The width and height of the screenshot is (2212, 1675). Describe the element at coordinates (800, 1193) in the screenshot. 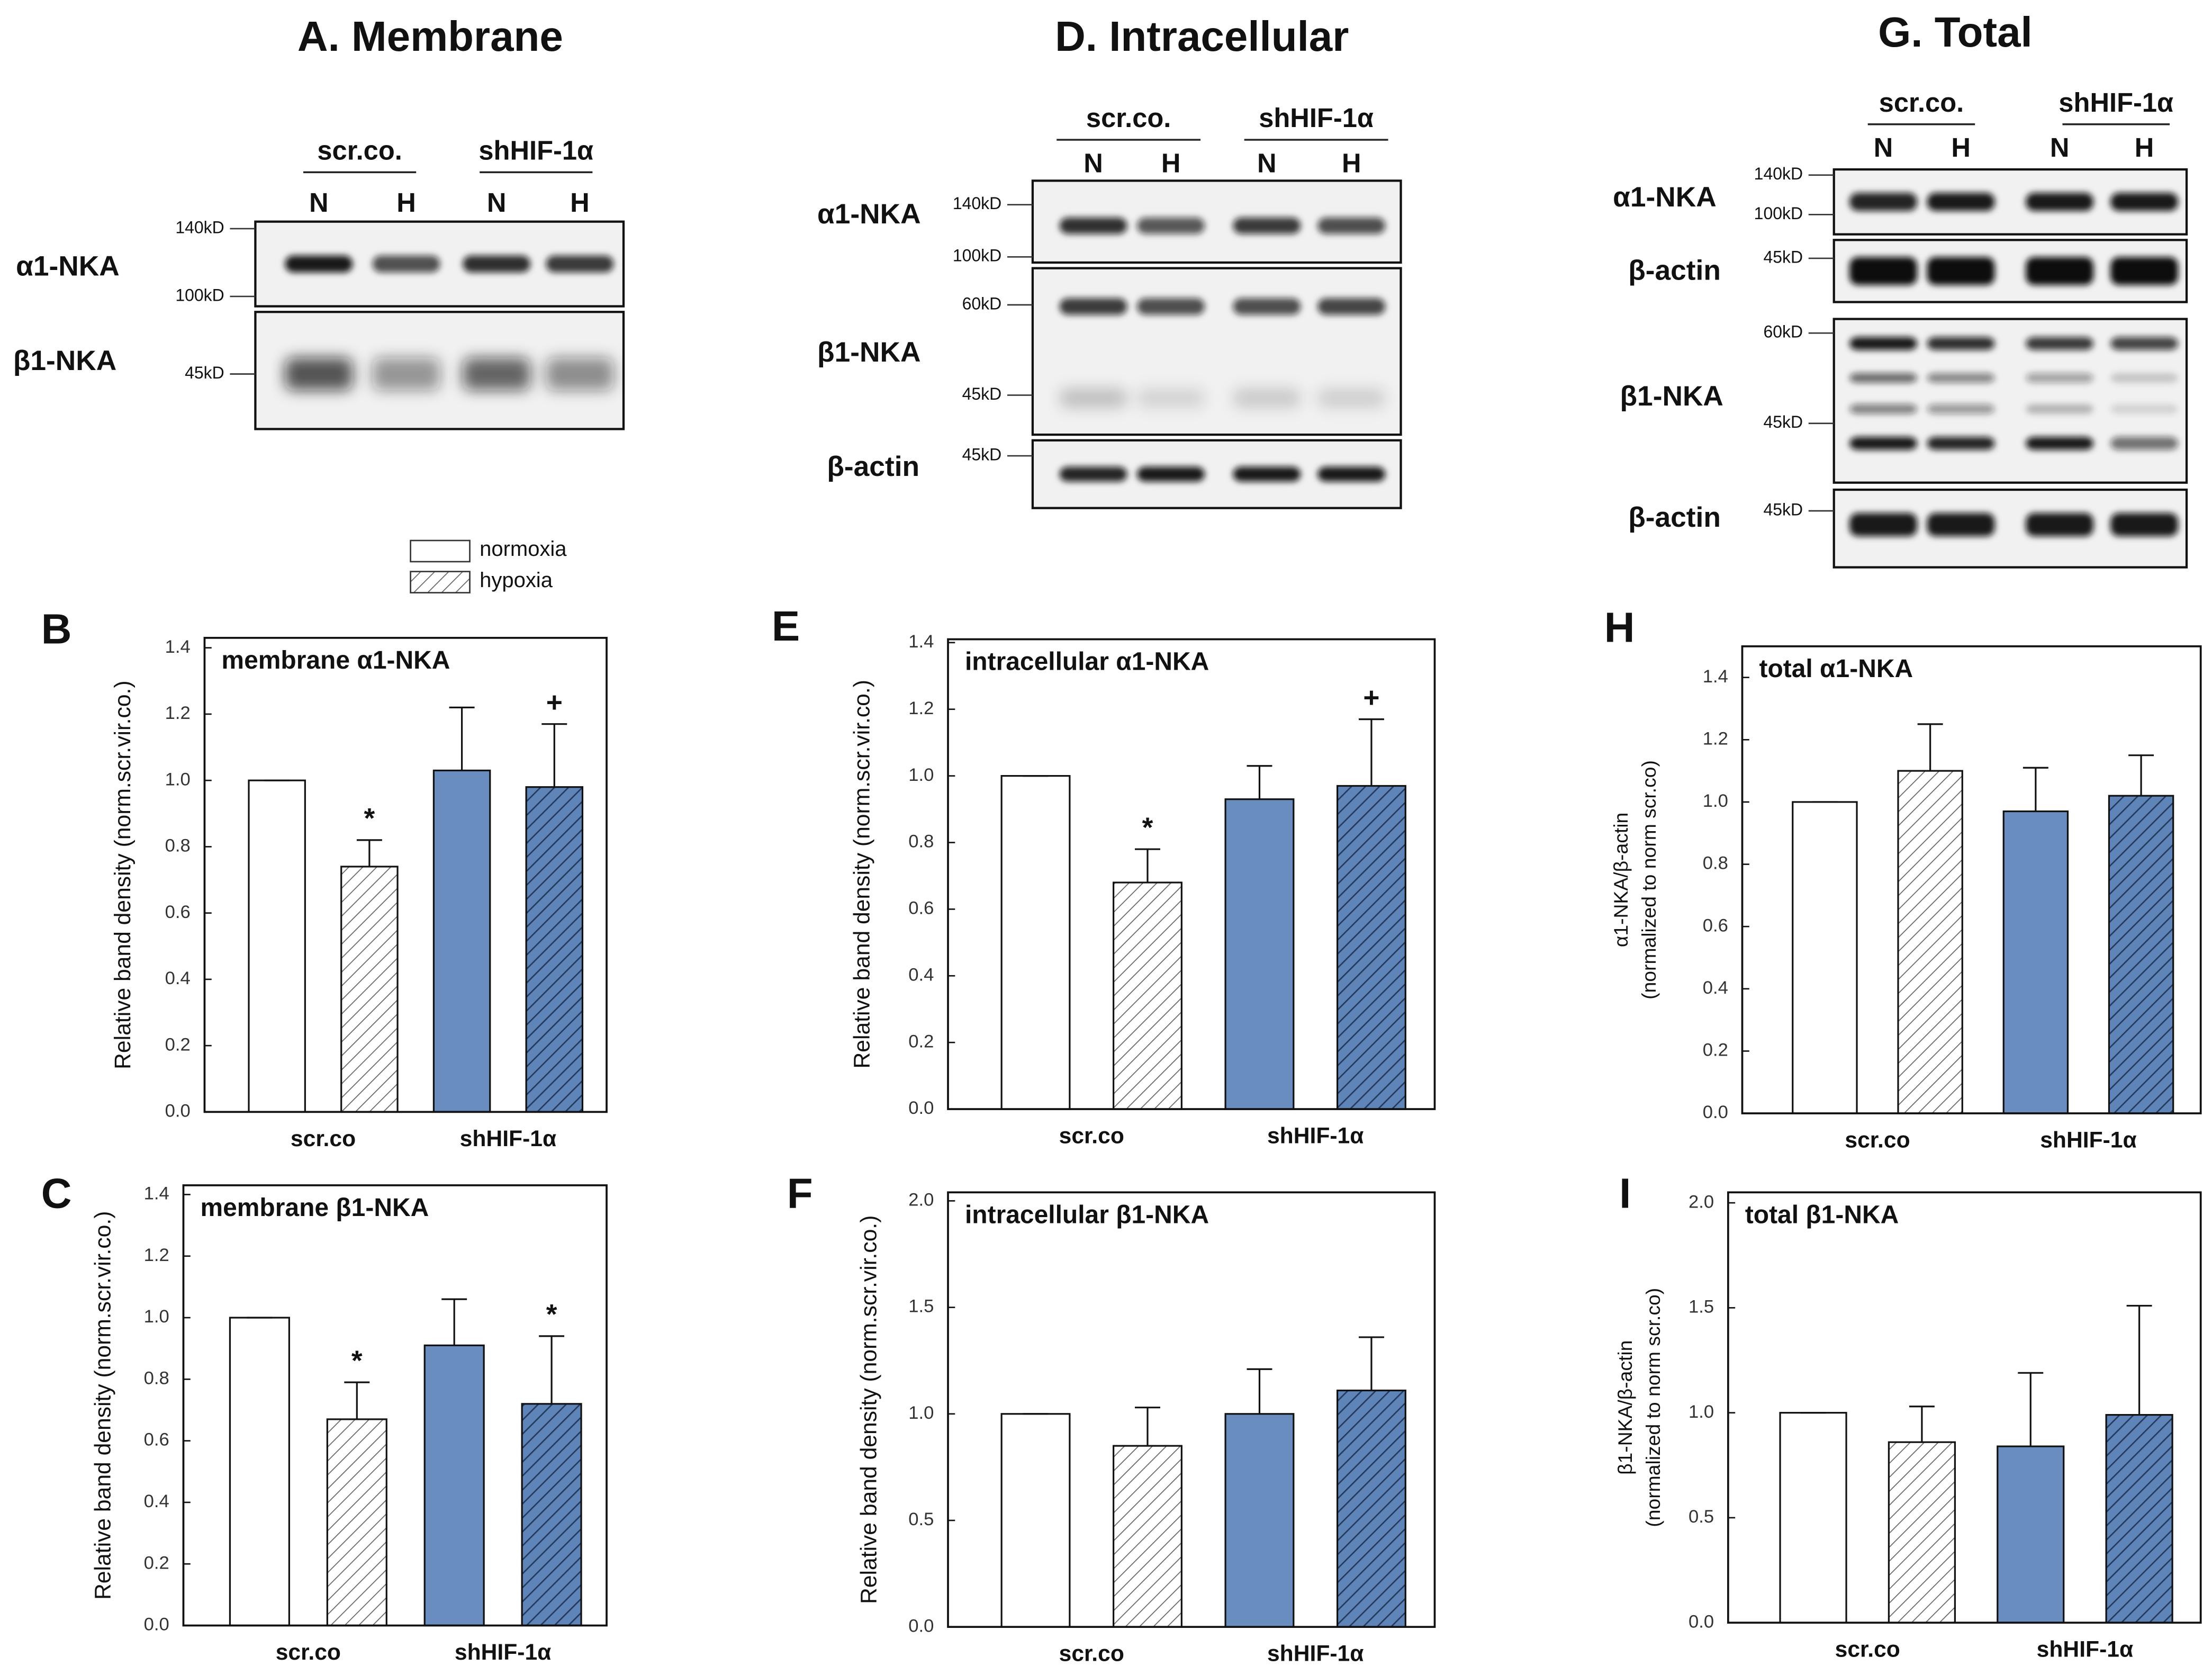

I see `panel-letter: F` at that location.